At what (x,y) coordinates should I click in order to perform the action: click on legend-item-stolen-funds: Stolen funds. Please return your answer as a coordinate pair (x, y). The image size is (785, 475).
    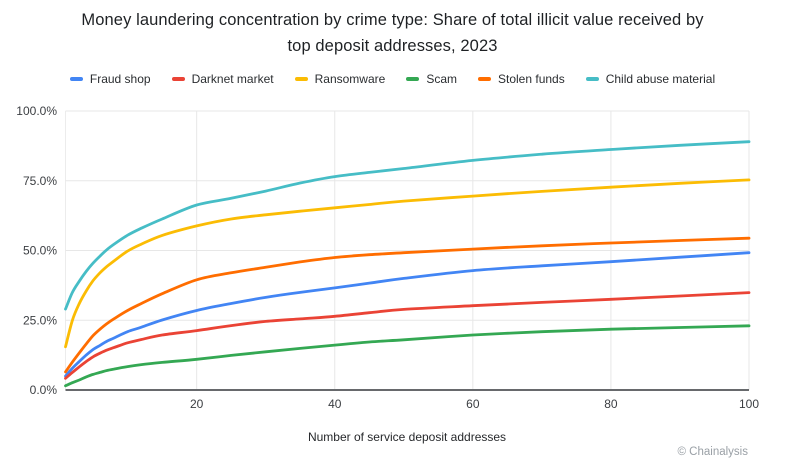
    Looking at the image, I should click on (521, 79).